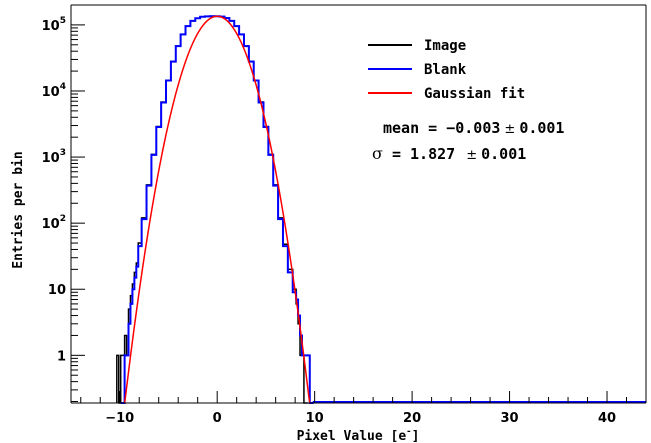 The image size is (651, 443). I want to click on x-axis-title-text: Pixel Value [e, so click(352, 436).